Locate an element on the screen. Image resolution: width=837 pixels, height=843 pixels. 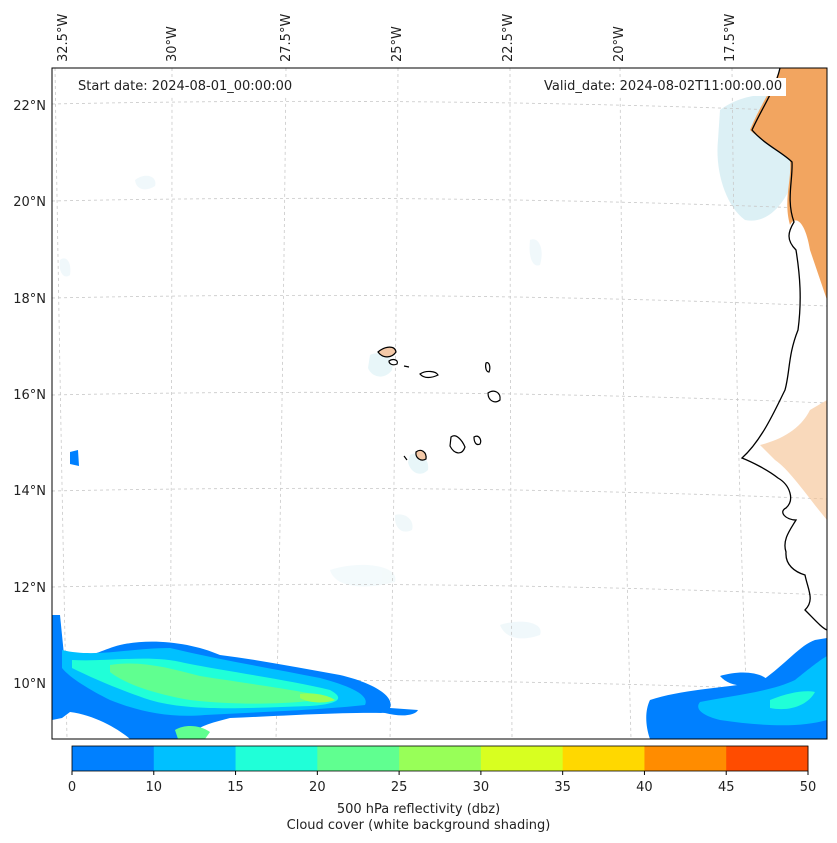
lon-label: 30°W is located at coordinates (172, 44).